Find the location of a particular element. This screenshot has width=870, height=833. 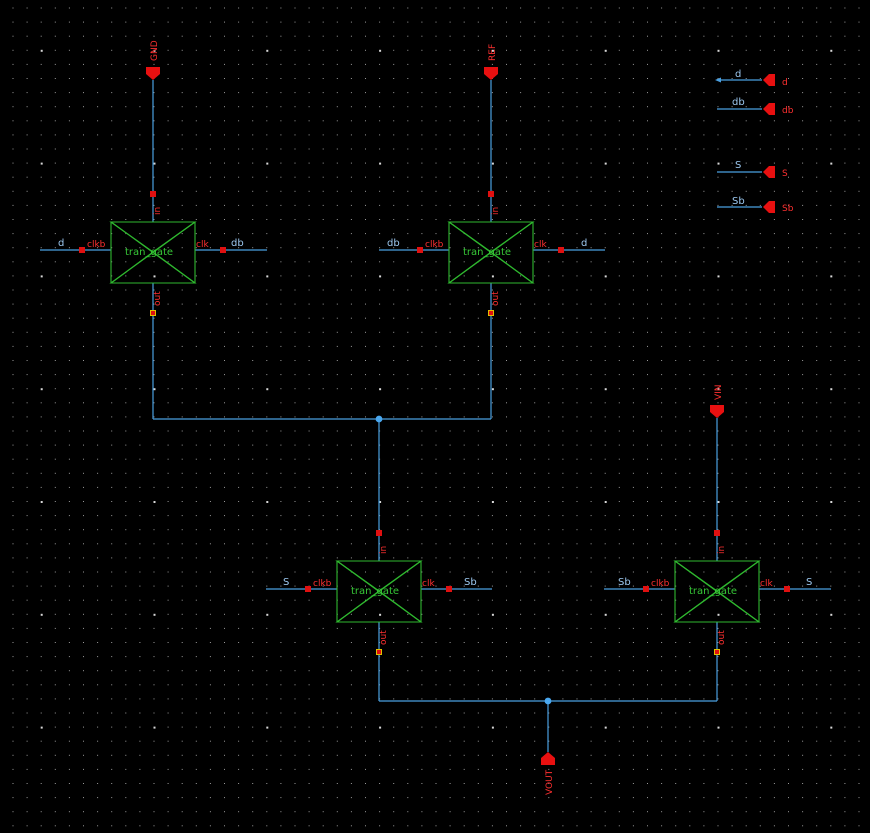

net-clk-label: S is located at coordinates (809, 582).